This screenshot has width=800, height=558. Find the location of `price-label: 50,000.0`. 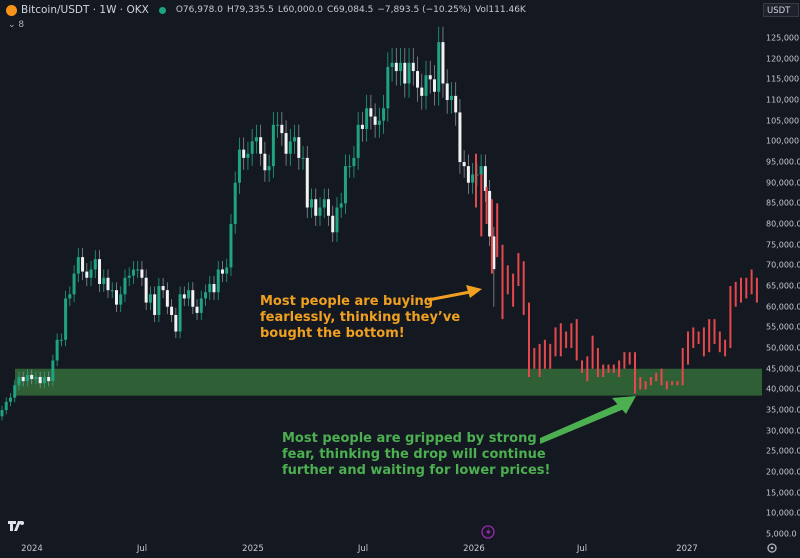

price-label: 50,000.0 is located at coordinates (783, 348).